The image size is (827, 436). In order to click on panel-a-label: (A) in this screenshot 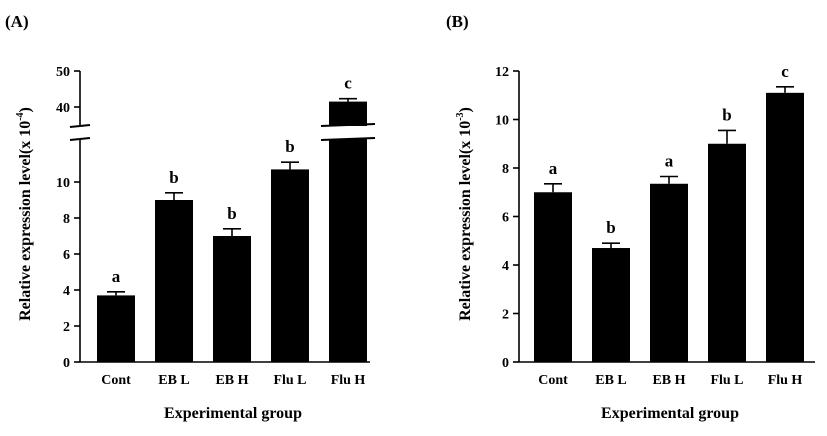, I will do `click(17, 21)`.